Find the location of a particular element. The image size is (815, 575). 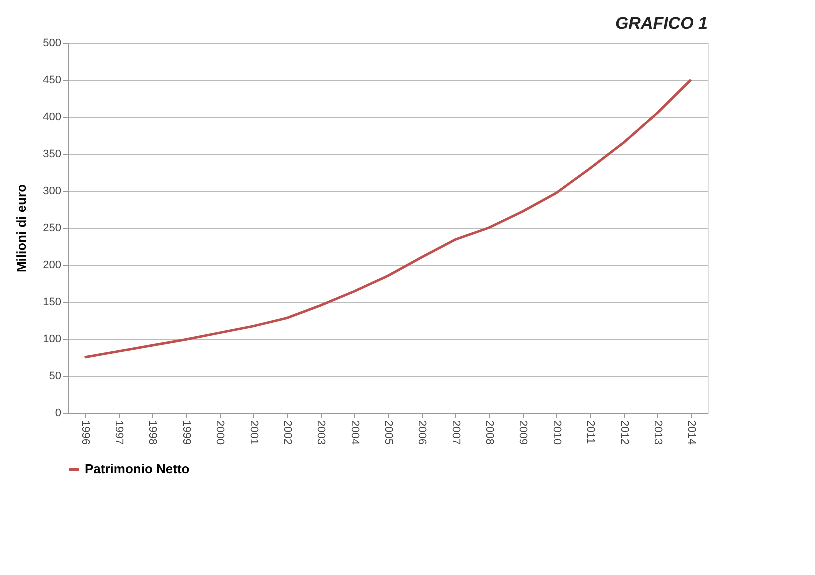

x-tick-label: 2014 is located at coordinates (692, 432).